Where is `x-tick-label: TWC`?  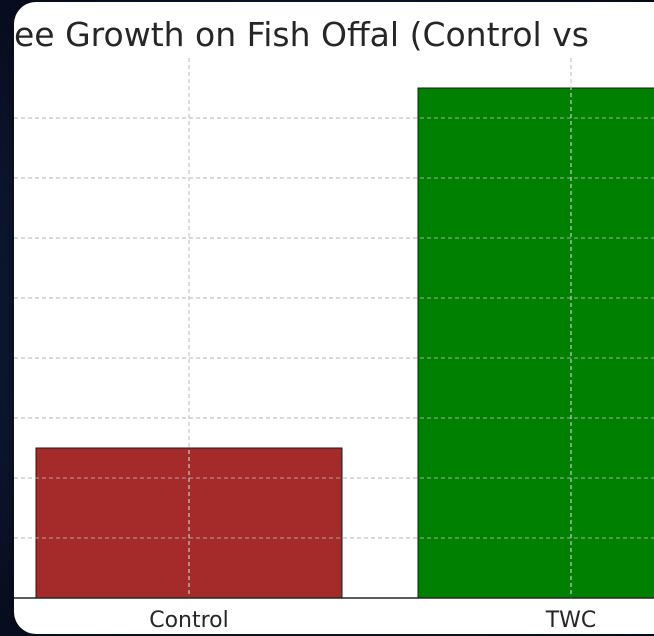 x-tick-label: TWC is located at coordinates (571, 620).